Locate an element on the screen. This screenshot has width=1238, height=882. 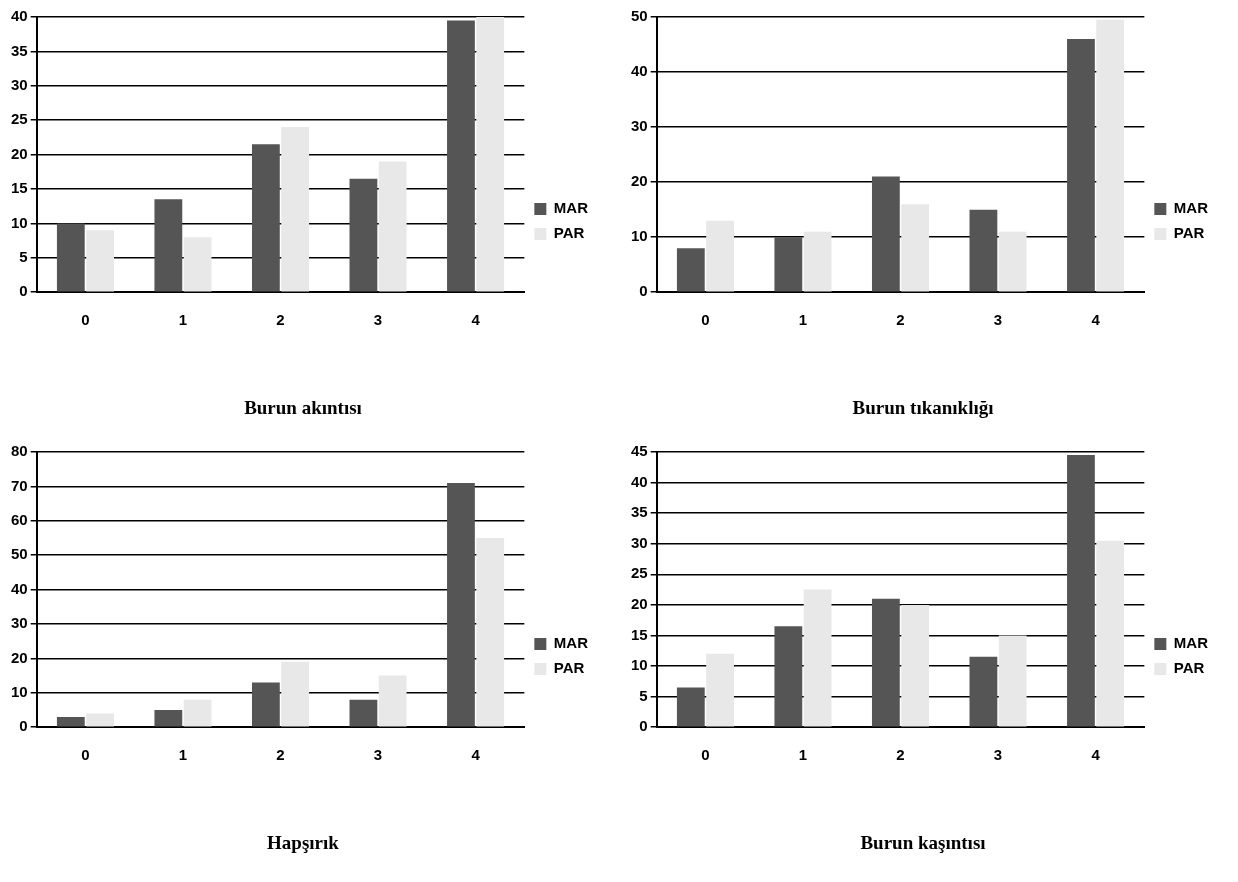
text: Hapşırık is located at coordinates (303, 842).